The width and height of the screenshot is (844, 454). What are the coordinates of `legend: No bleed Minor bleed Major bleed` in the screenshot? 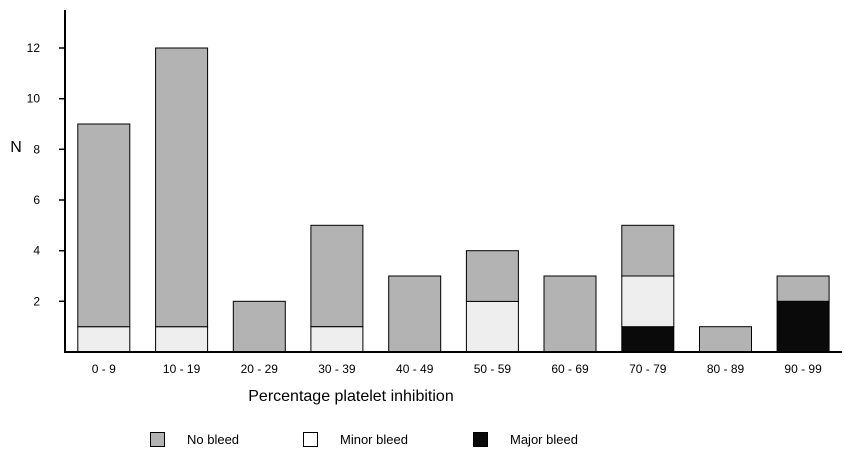 It's located at (422, 443).